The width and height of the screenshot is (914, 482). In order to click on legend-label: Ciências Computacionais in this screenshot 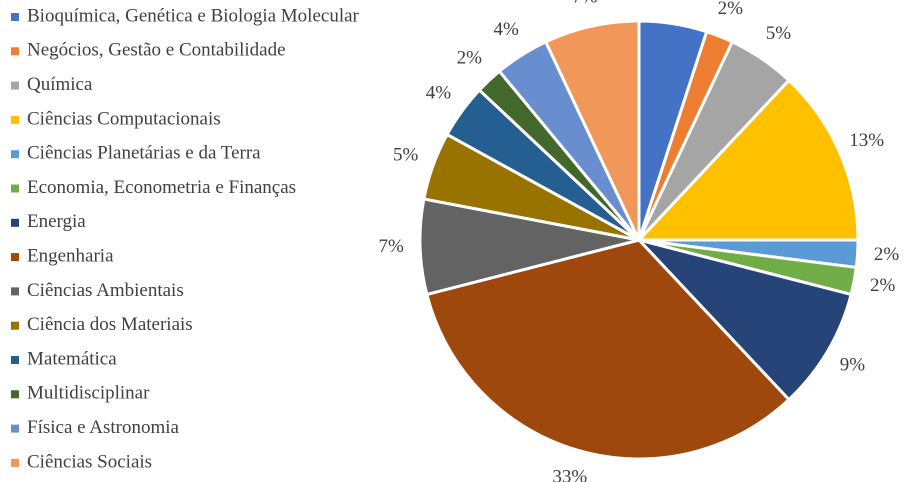, I will do `click(124, 118)`.